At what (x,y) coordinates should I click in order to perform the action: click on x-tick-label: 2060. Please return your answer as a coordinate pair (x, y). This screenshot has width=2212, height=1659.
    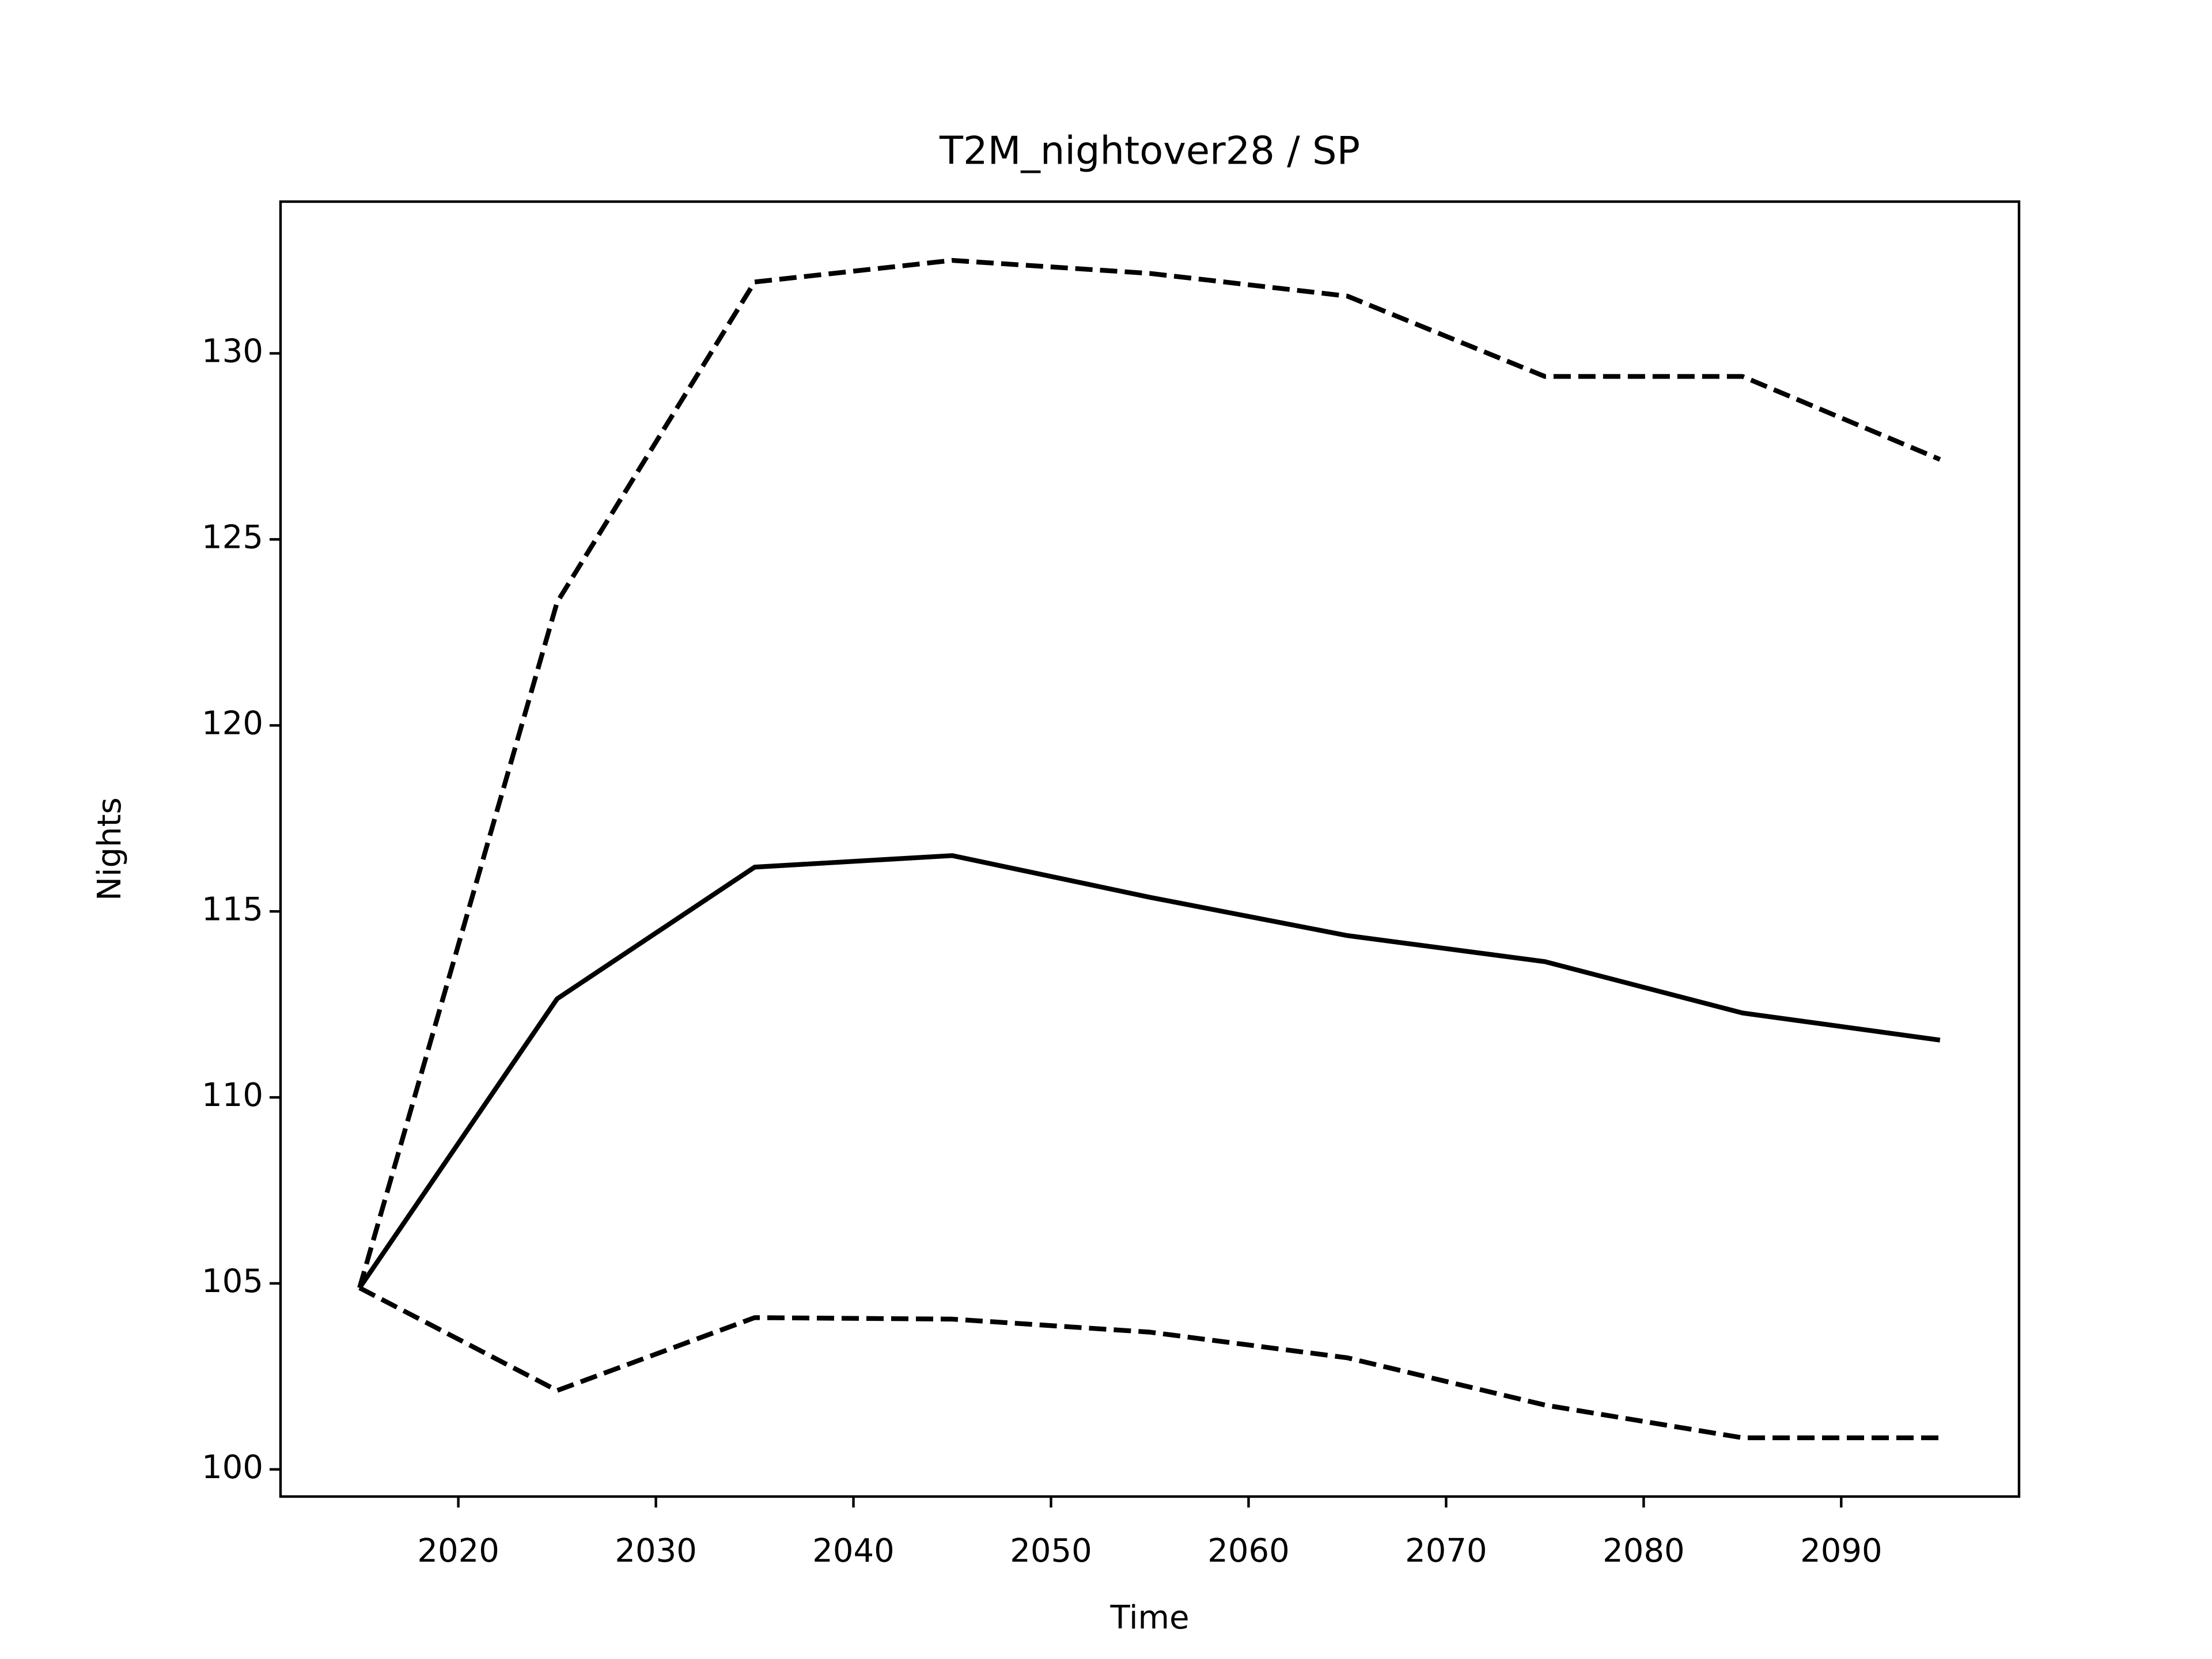
    Looking at the image, I should click on (1248, 1551).